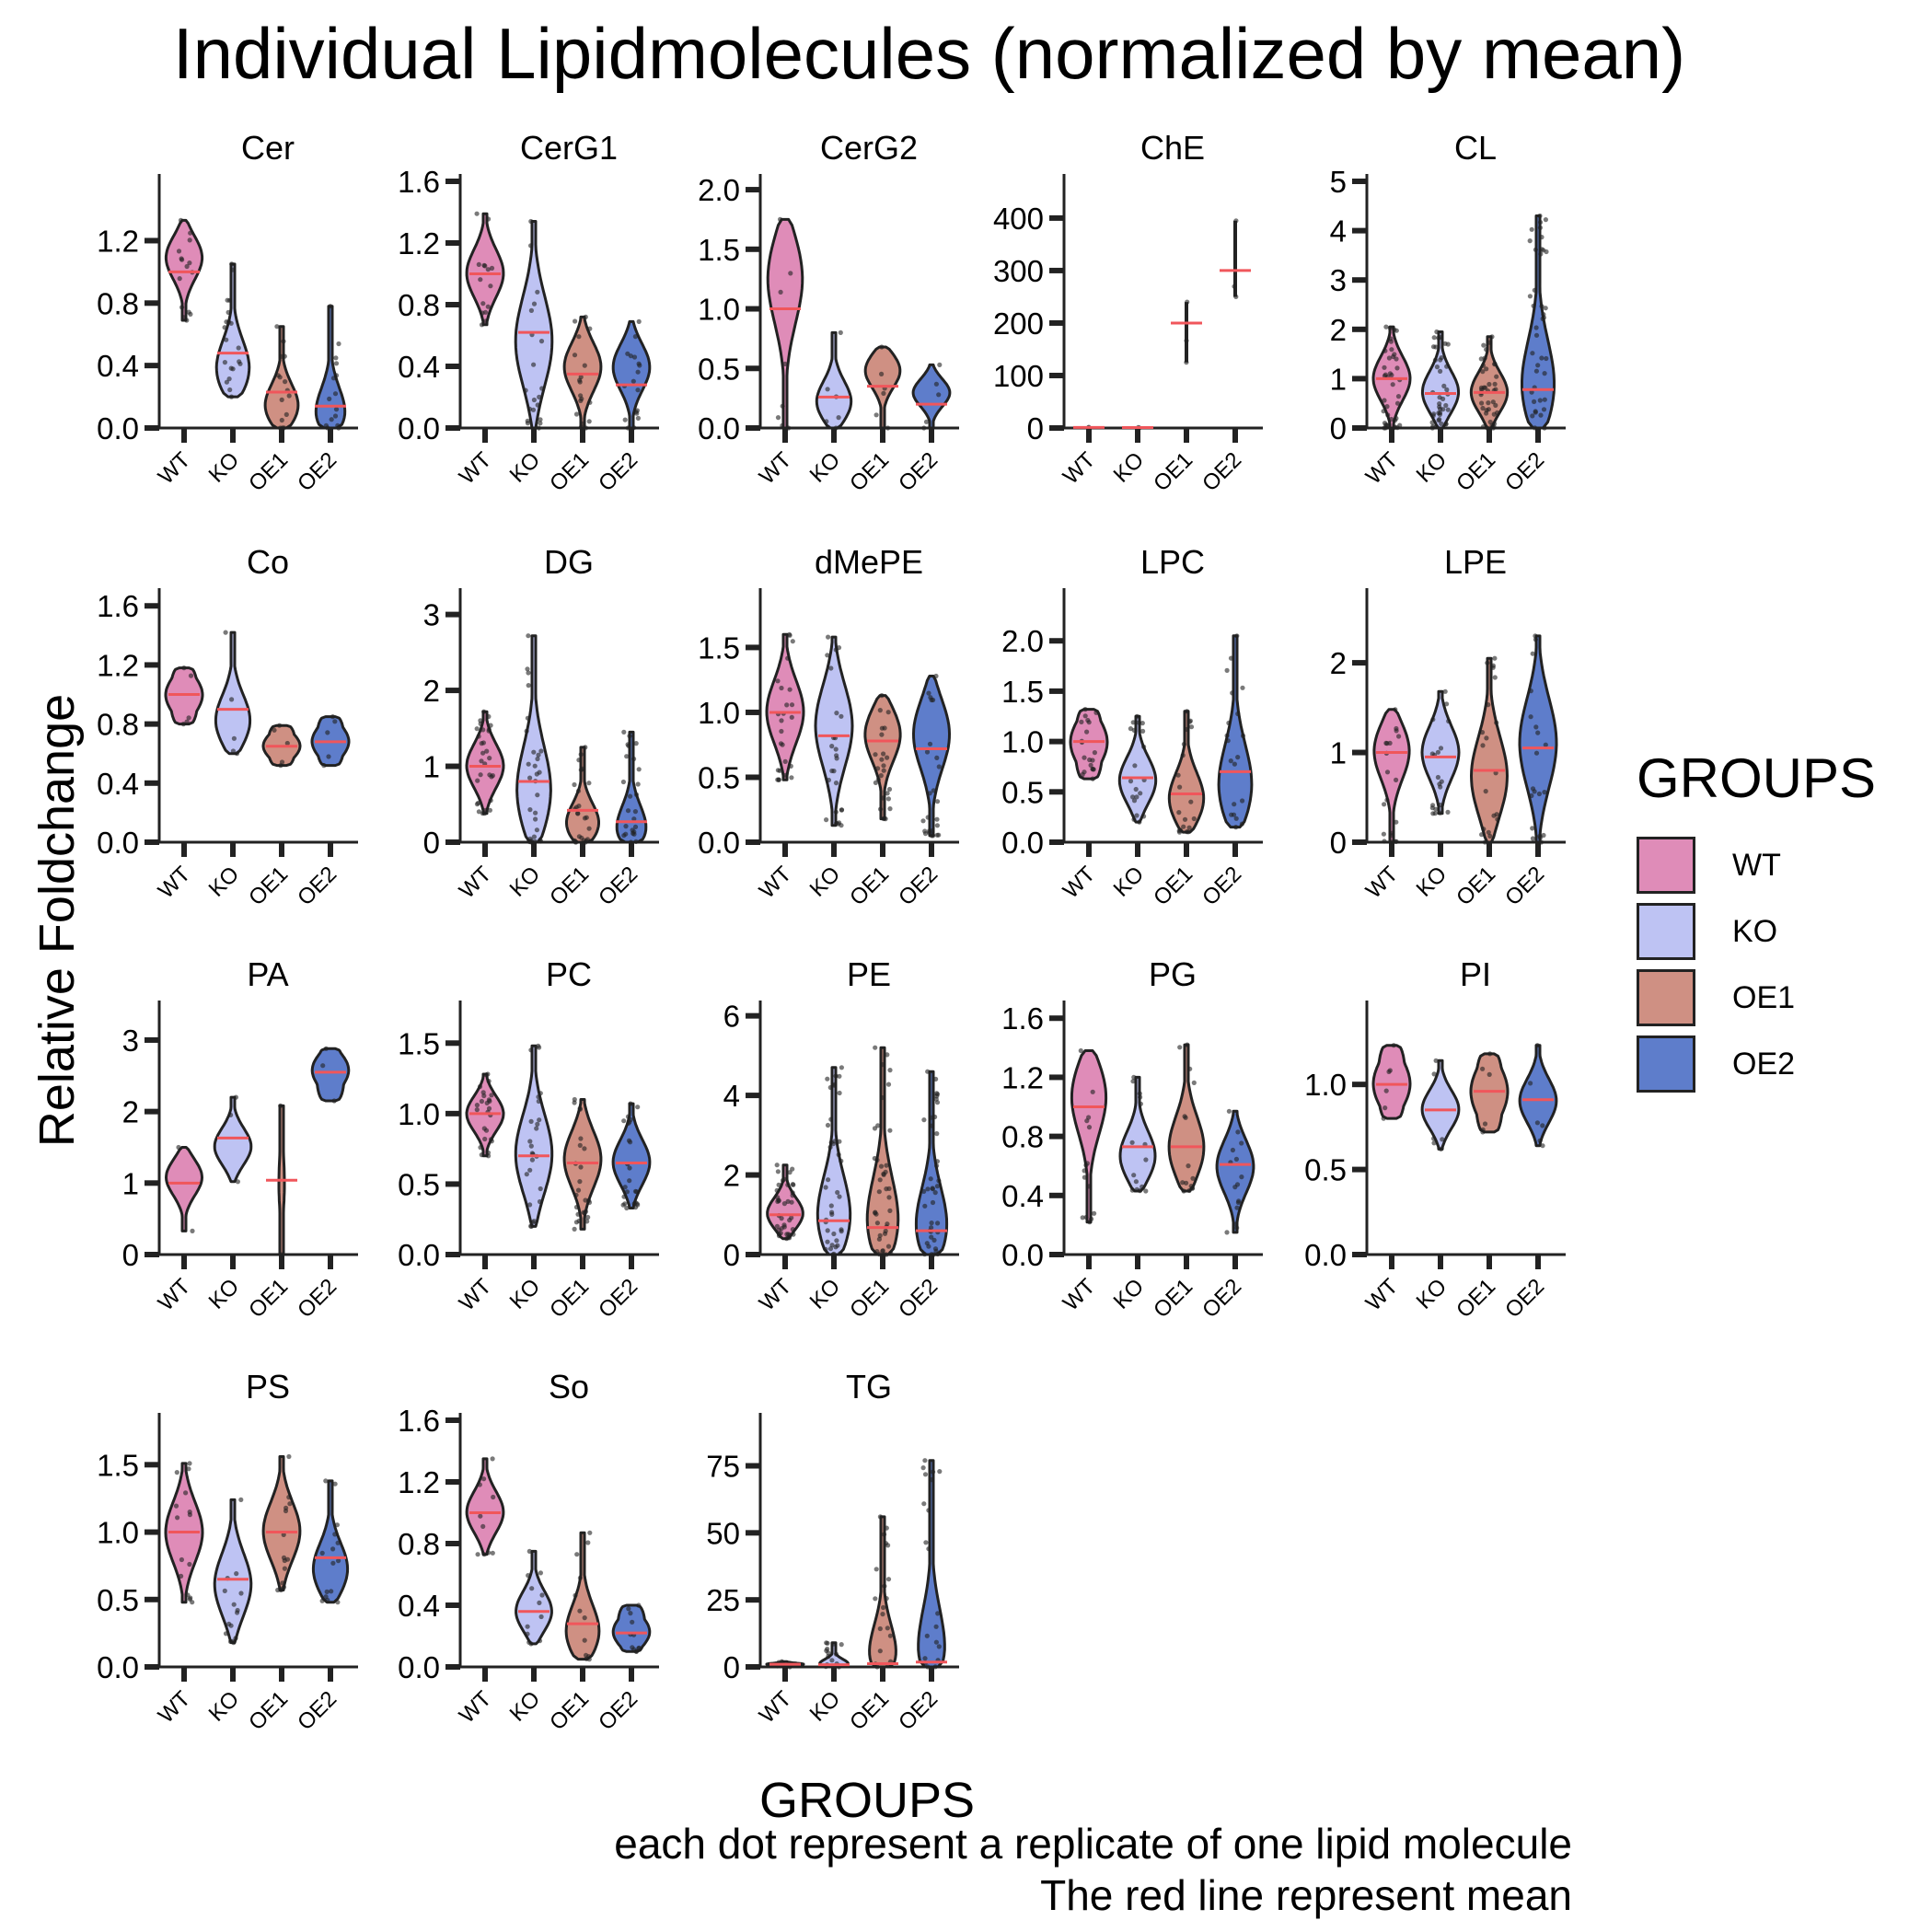 Image resolution: width=1932 pixels, height=1932 pixels. What do you see at coordinates (723, 1600) in the screenshot?
I see `y-tick-label: 25` at bounding box center [723, 1600].